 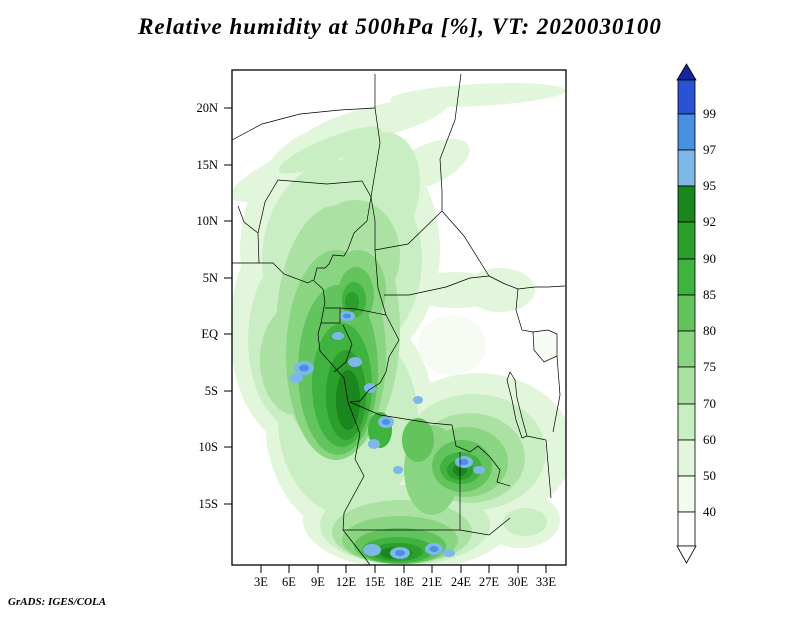 I want to click on x-tick-label: 30E, so click(x=518, y=582).